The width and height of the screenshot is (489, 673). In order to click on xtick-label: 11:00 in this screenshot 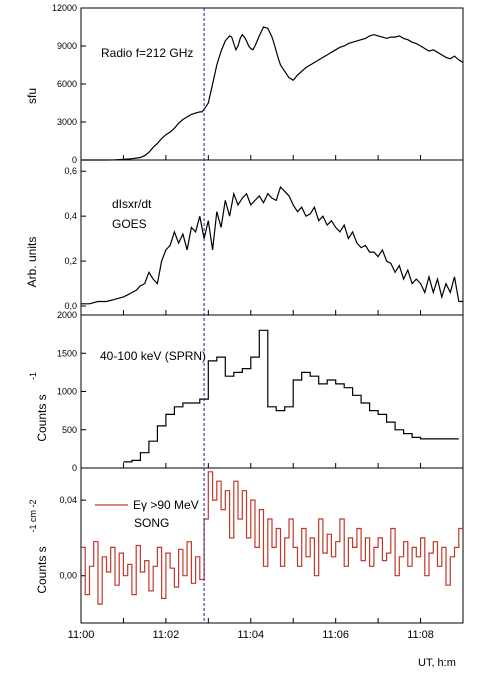, I will do `click(81, 635)`.